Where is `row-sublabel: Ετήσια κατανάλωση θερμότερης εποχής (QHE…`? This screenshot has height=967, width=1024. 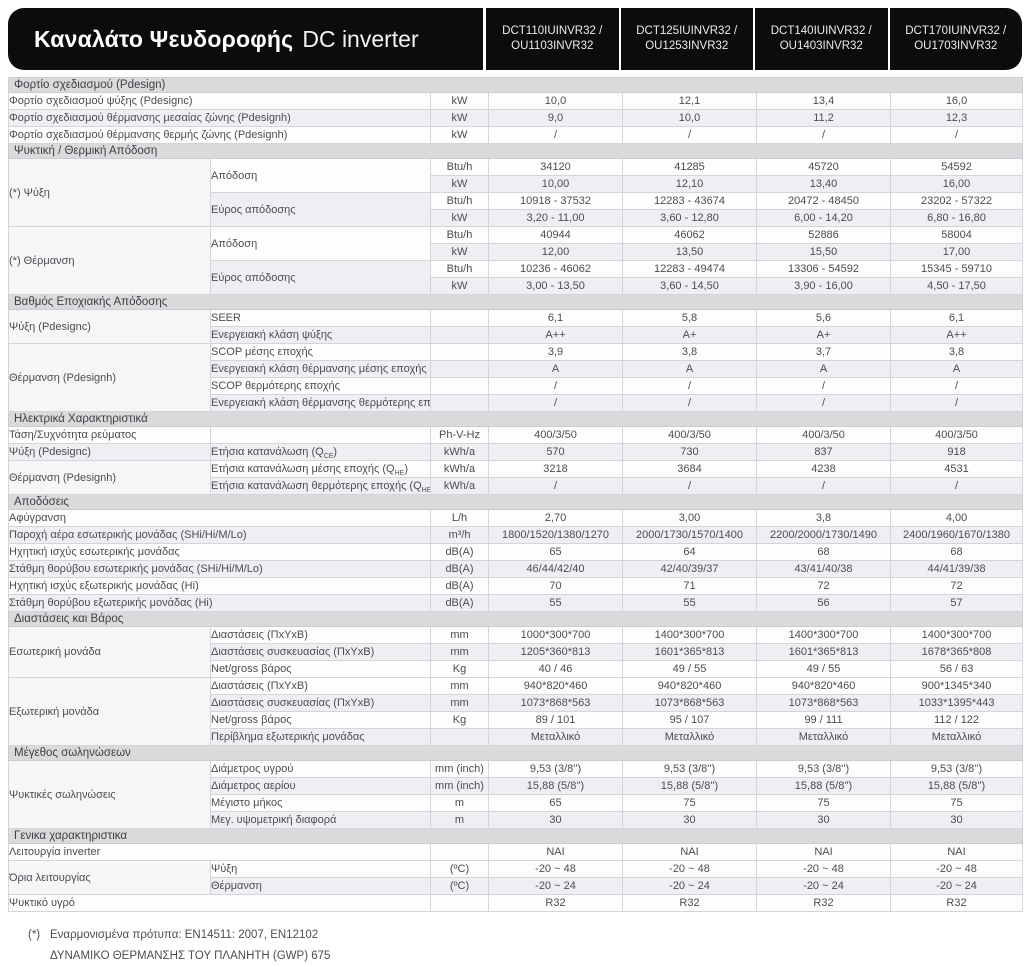
row-sublabel: Ετήσια κατανάλωση θερμότερης εποχής (QHE… is located at coordinates (320, 486).